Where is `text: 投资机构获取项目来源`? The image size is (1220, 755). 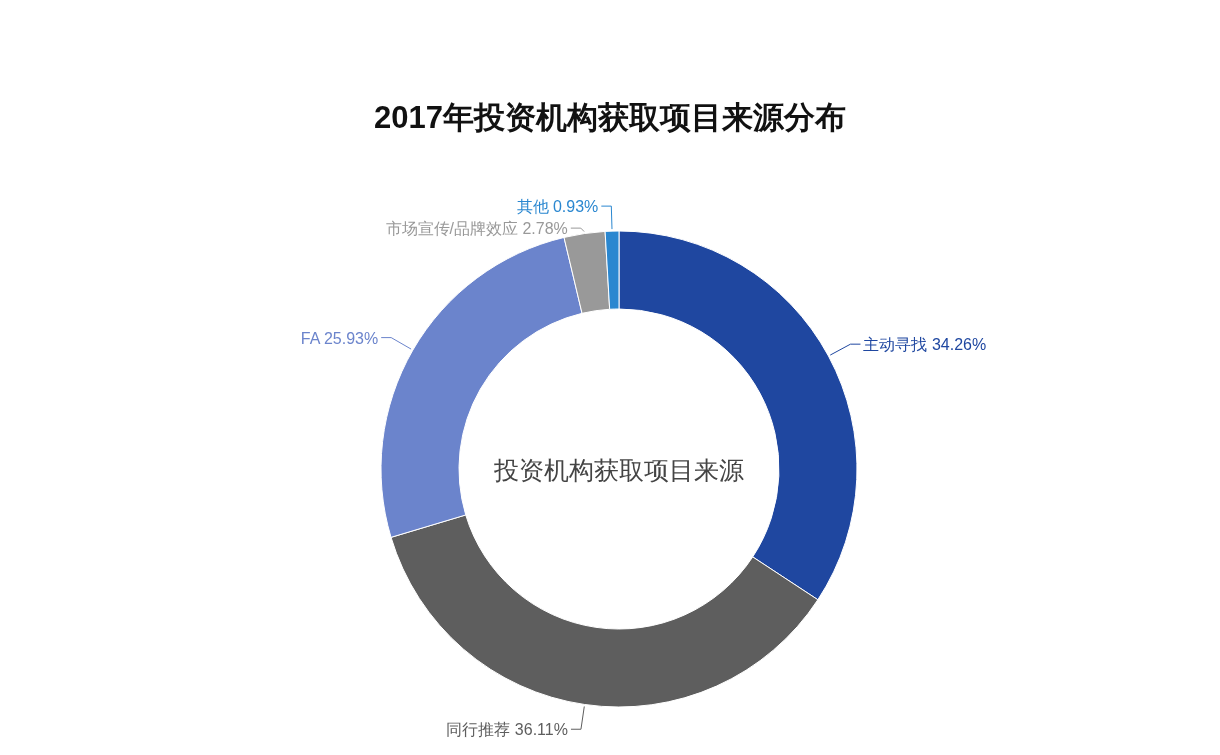
text: 投资机构获取项目来源 is located at coordinates (618, 470).